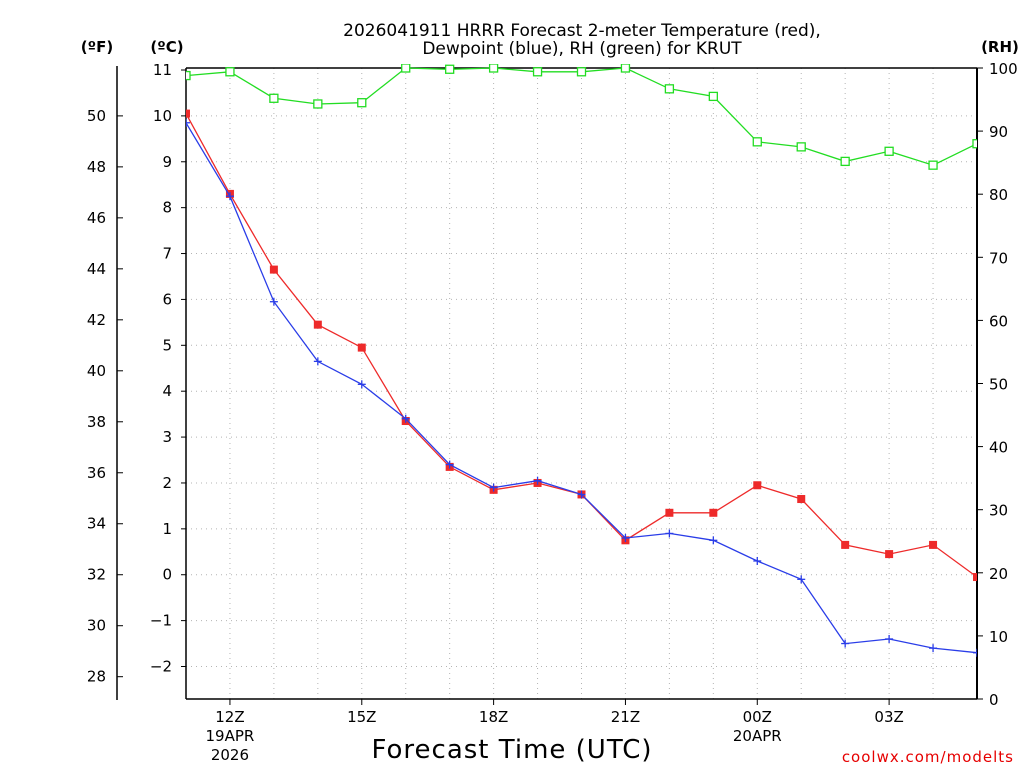  I want to click on rh-tick-label: 90, so click(998, 132).